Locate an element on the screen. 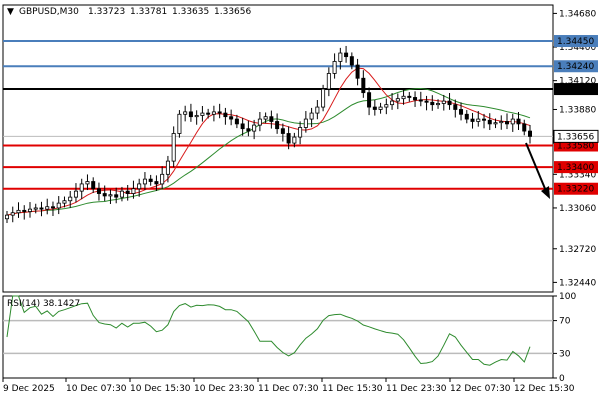  y-tick-label: 1.34120 is located at coordinates (577, 82).